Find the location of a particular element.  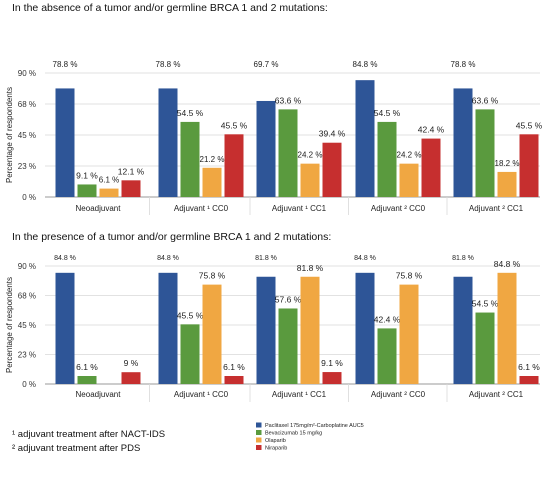

data-label: 63.6 % is located at coordinates (288, 100).